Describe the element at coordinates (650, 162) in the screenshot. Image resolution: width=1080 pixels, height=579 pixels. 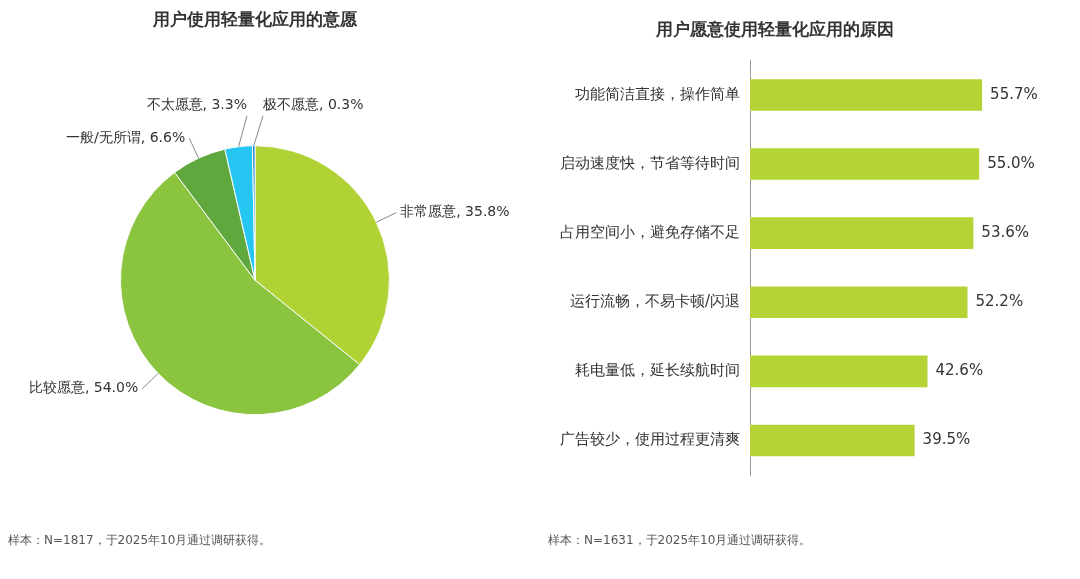
I see `y-tick-label: 启动速度快，节省等待时间` at that location.